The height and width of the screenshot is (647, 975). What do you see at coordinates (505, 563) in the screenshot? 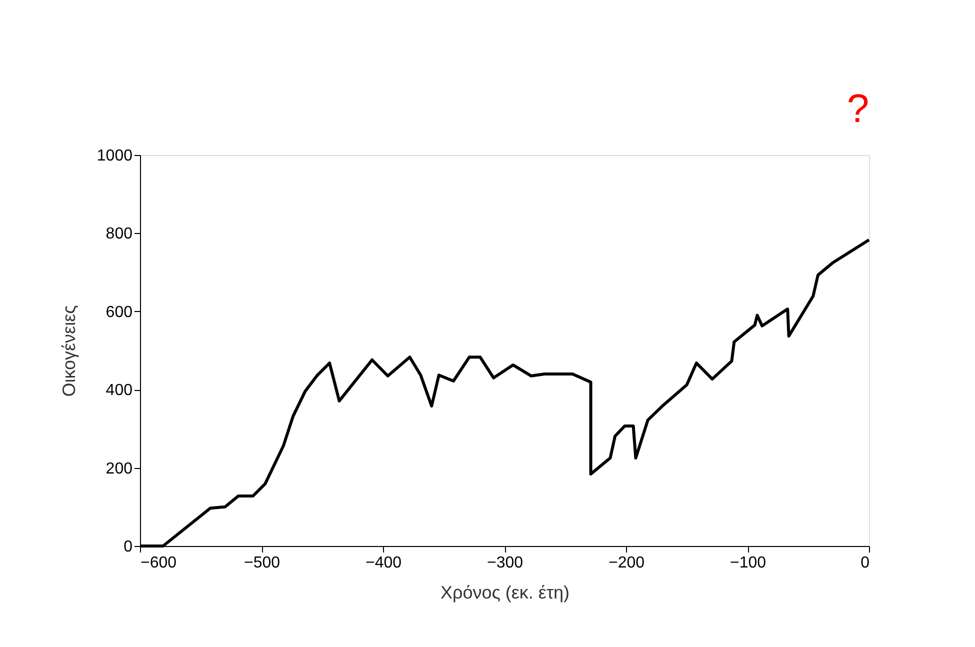
I see `x-tick-label: −300` at bounding box center [505, 563].